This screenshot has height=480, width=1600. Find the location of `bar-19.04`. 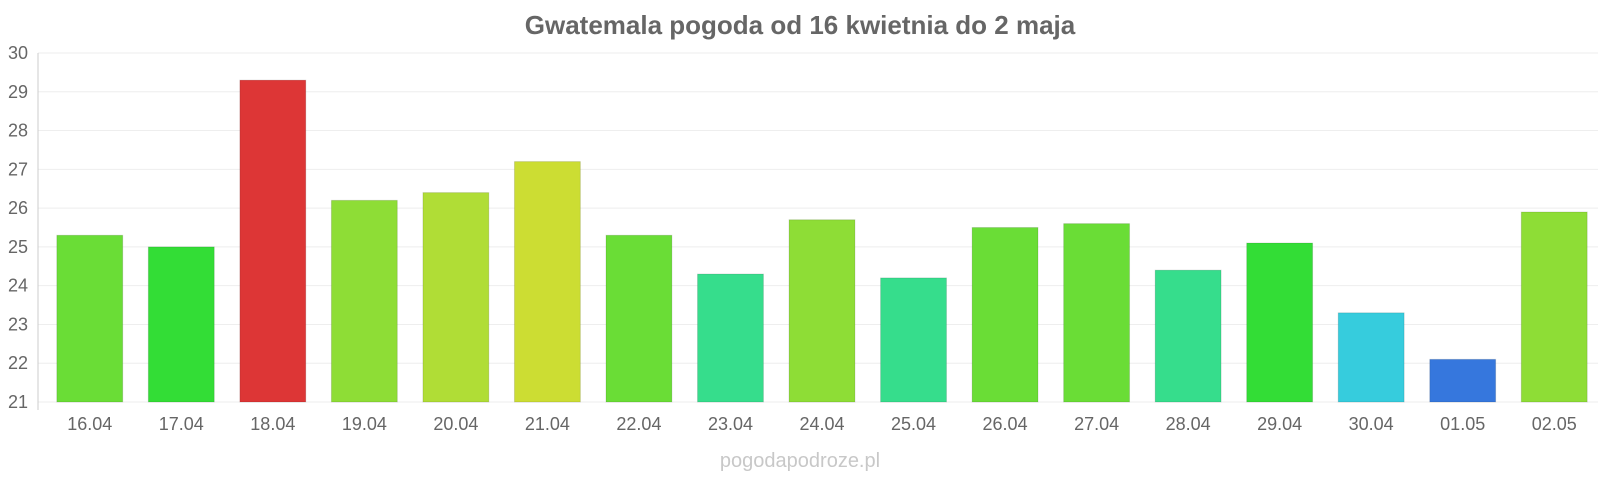

bar-19.04 is located at coordinates (364, 301).